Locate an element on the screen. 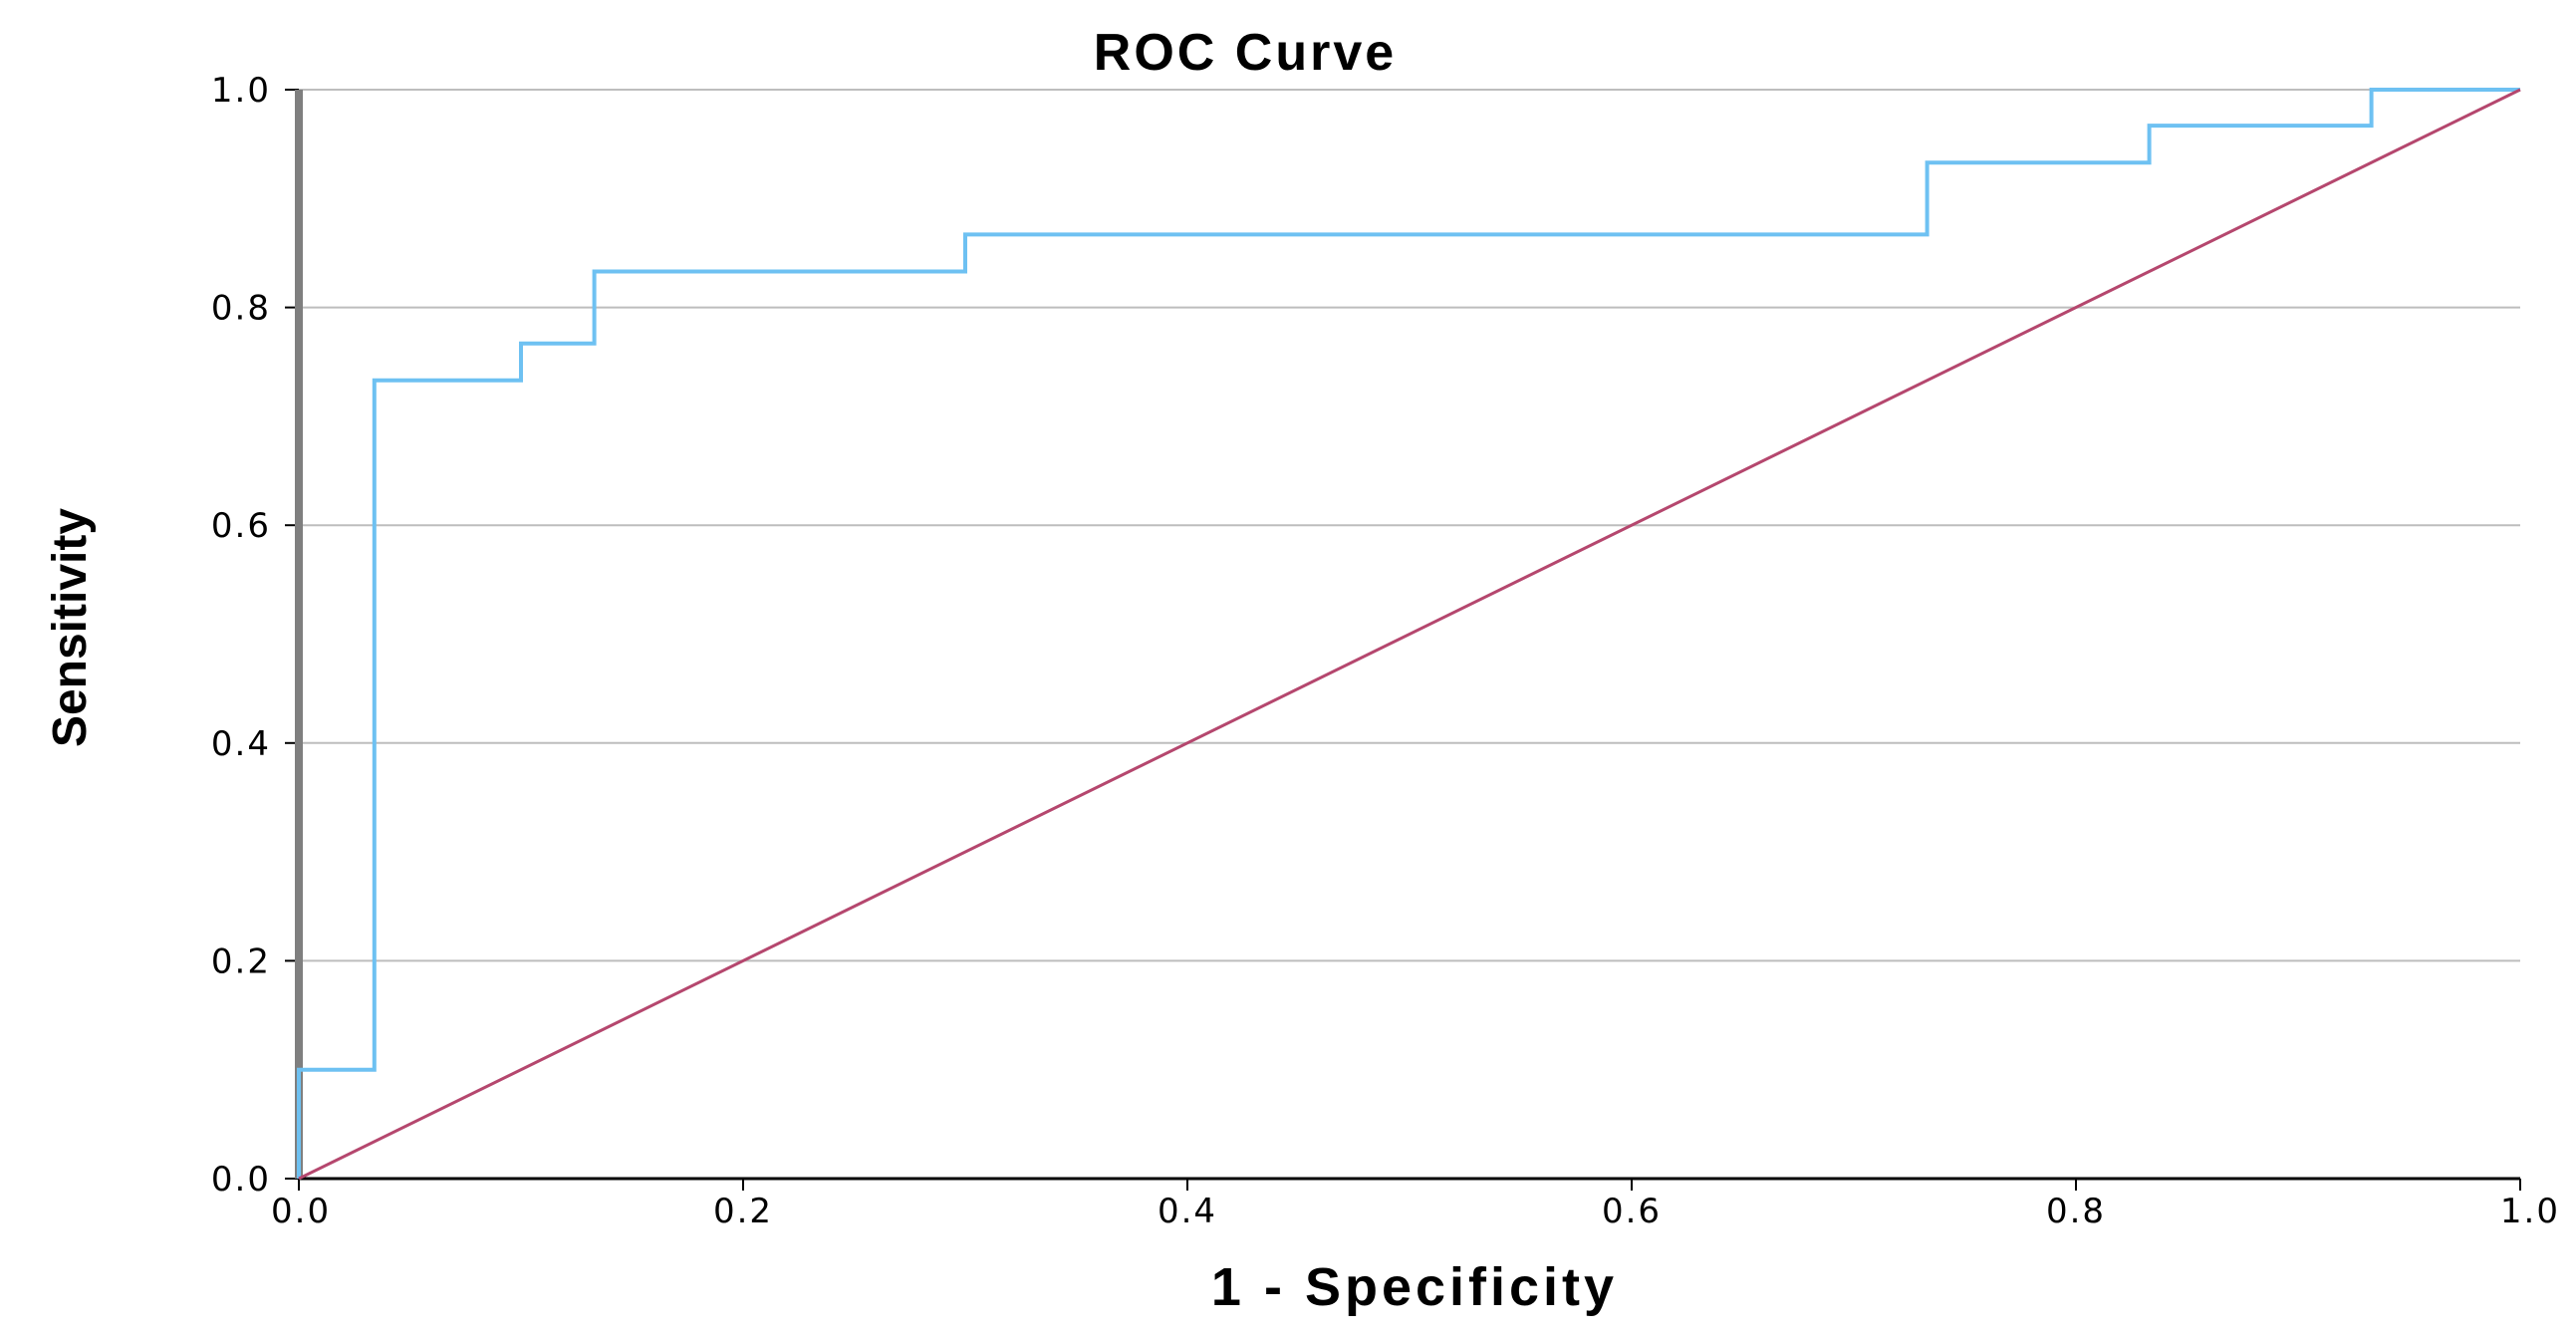 This screenshot has height=1337, width=2576. y-tick-label: 0.8 is located at coordinates (241, 309).